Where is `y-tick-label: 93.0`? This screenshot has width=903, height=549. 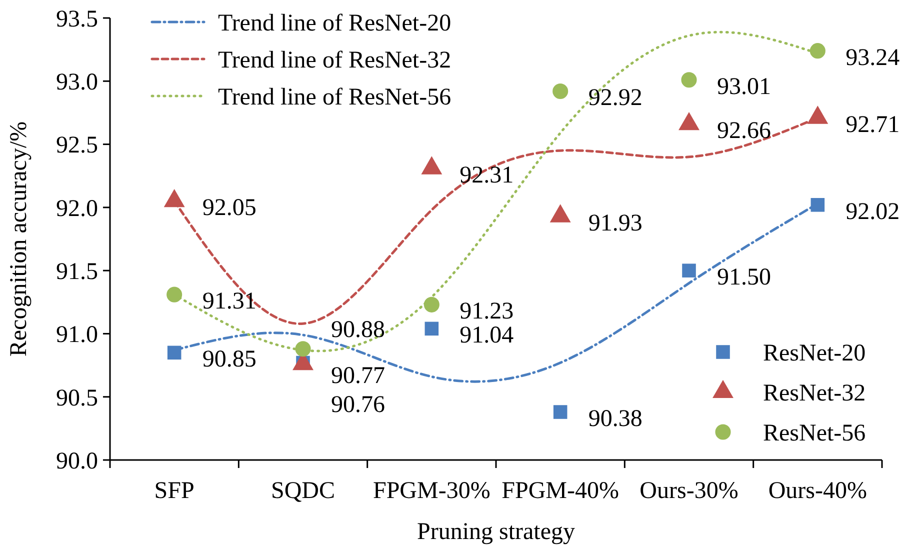
y-tick-label: 93.0 is located at coordinates (77, 83).